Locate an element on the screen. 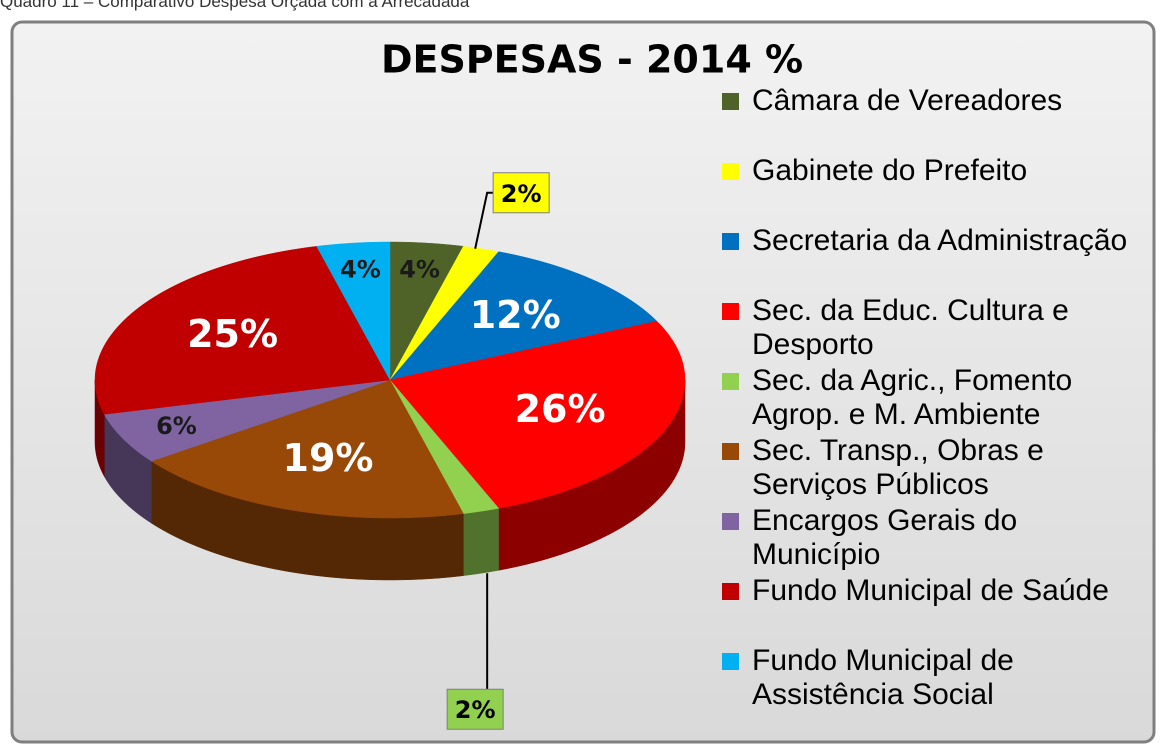 Image resolution: width=1164 pixels, height=749 pixels. data-label: 6% is located at coordinates (176, 426).